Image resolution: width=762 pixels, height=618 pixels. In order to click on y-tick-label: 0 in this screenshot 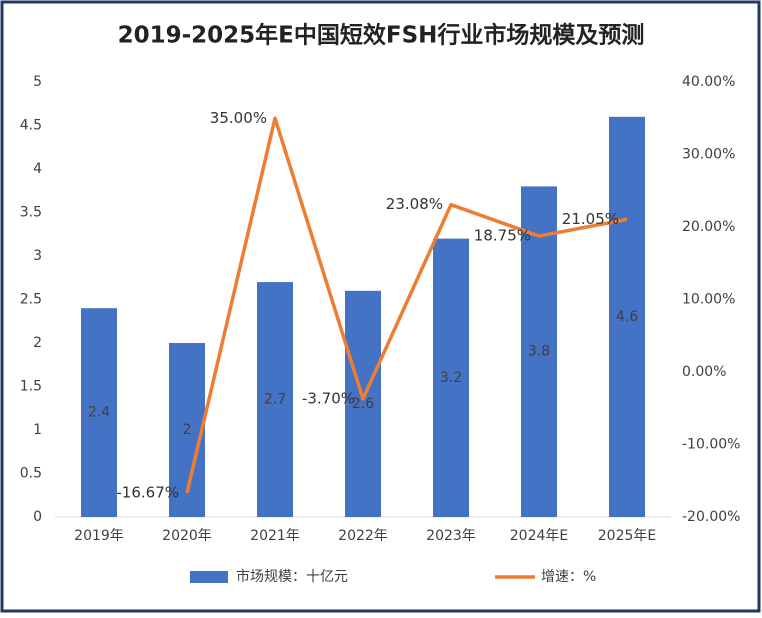, I will do `click(37, 517)`.